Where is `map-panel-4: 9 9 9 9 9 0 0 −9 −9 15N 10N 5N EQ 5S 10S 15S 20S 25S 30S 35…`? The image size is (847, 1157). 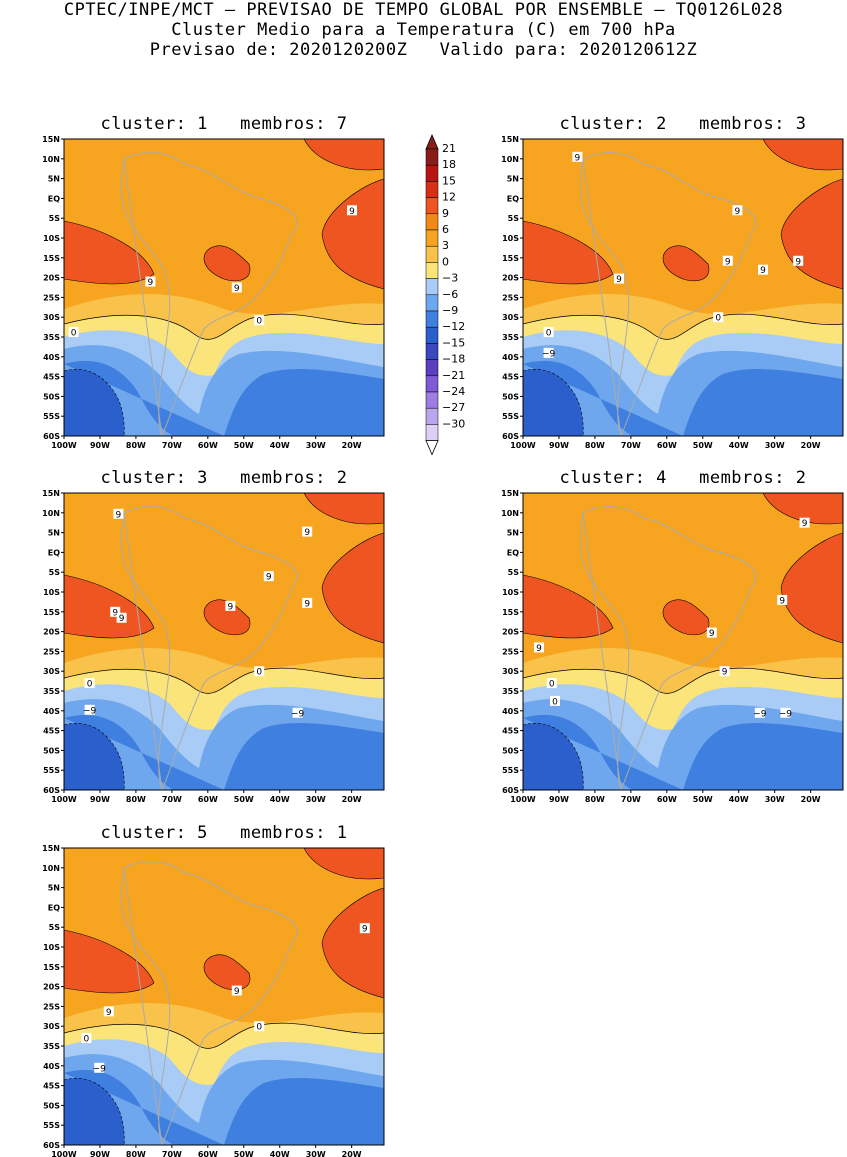
map-panel-4: 9 9 9 9 9 0 0 −9 −9 15N 10N 5N EQ 5S 10S 15S 20S 25S 30S 35… is located at coordinates (672, 646).